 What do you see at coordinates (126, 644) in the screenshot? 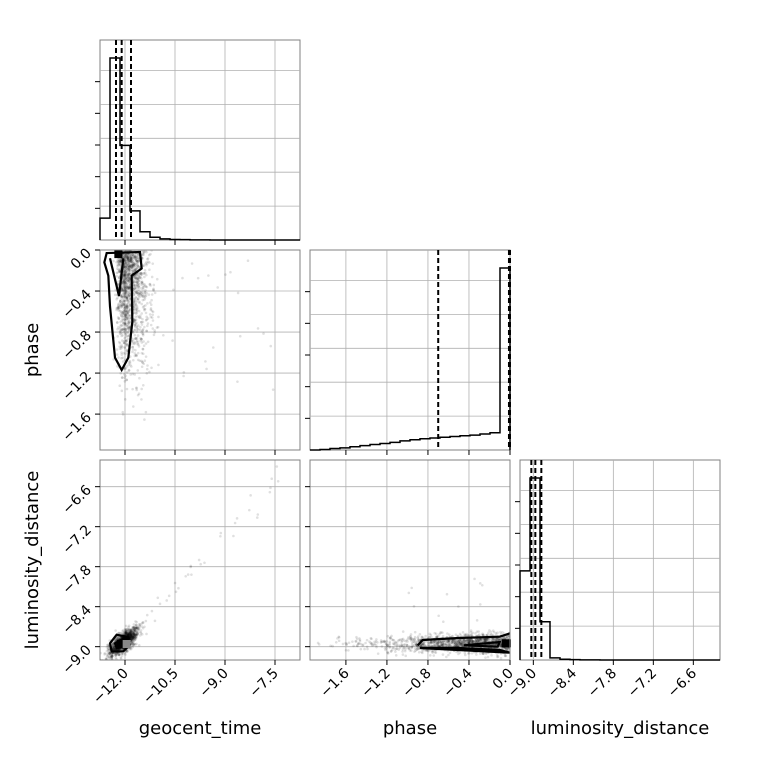
I see `density-peak` at bounding box center [126, 644].